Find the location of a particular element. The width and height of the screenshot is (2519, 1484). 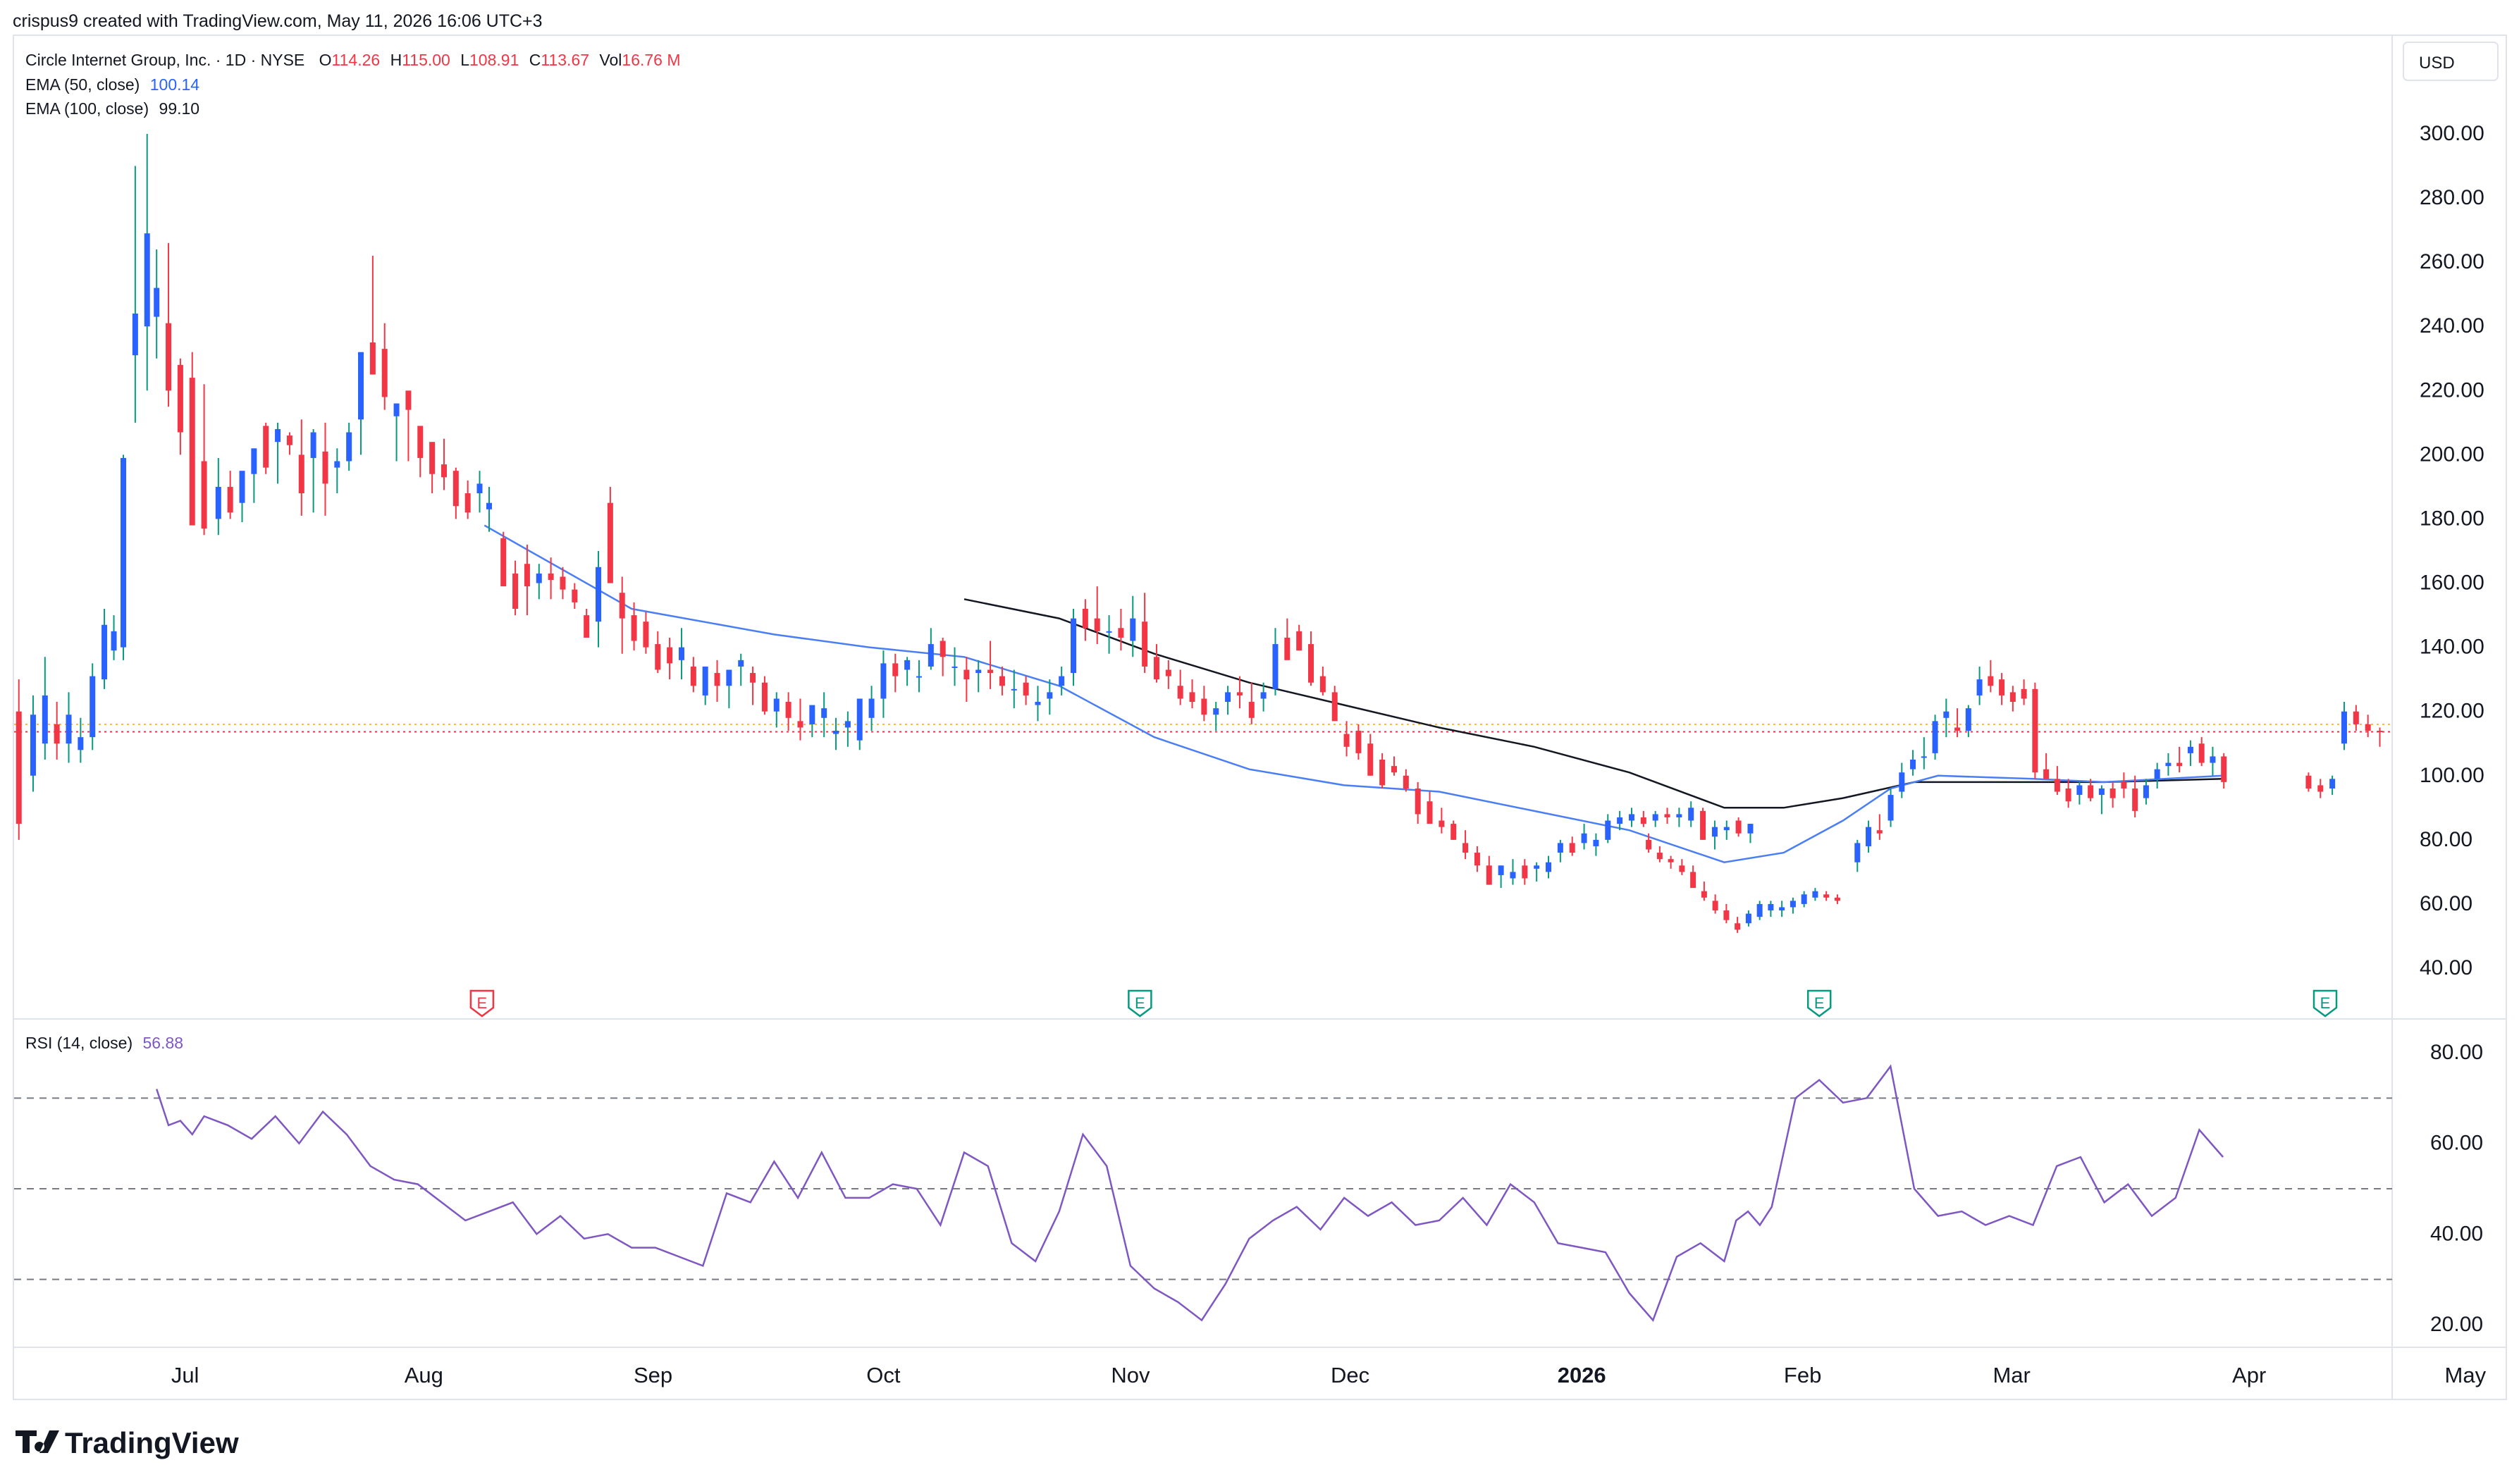

earnings-marker-shape is located at coordinates (2325, 1003).